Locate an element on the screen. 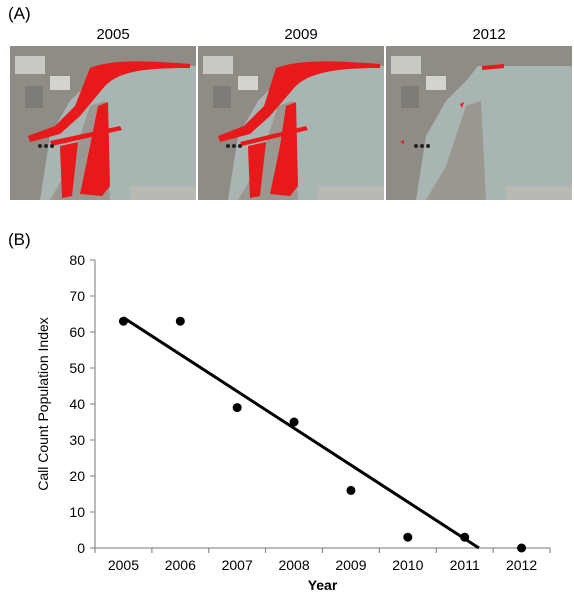 The image size is (574, 595). map-year-2012: 2012 is located at coordinates (489, 34).